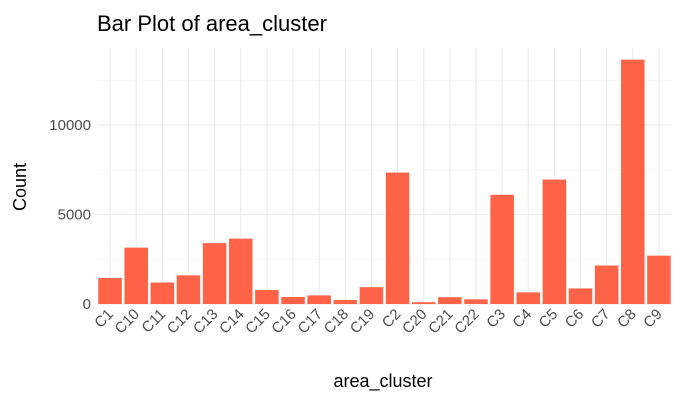 The width and height of the screenshot is (684, 400). What do you see at coordinates (502, 249) in the screenshot?
I see `bar-C3` at bounding box center [502, 249].